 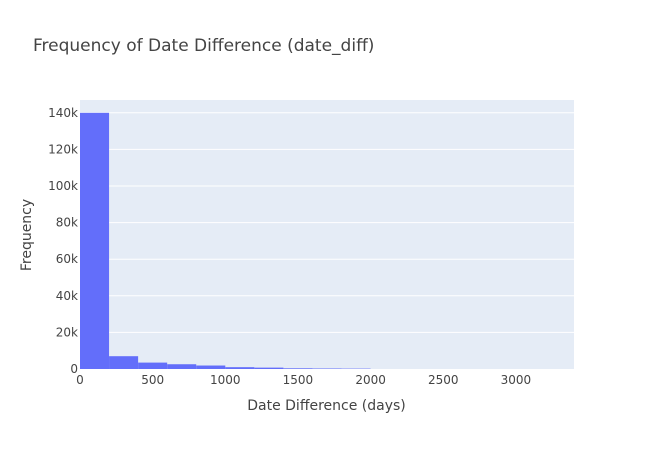 What do you see at coordinates (326, 406) in the screenshot?
I see `x-axis-title: Date Difference (days)` at bounding box center [326, 406].